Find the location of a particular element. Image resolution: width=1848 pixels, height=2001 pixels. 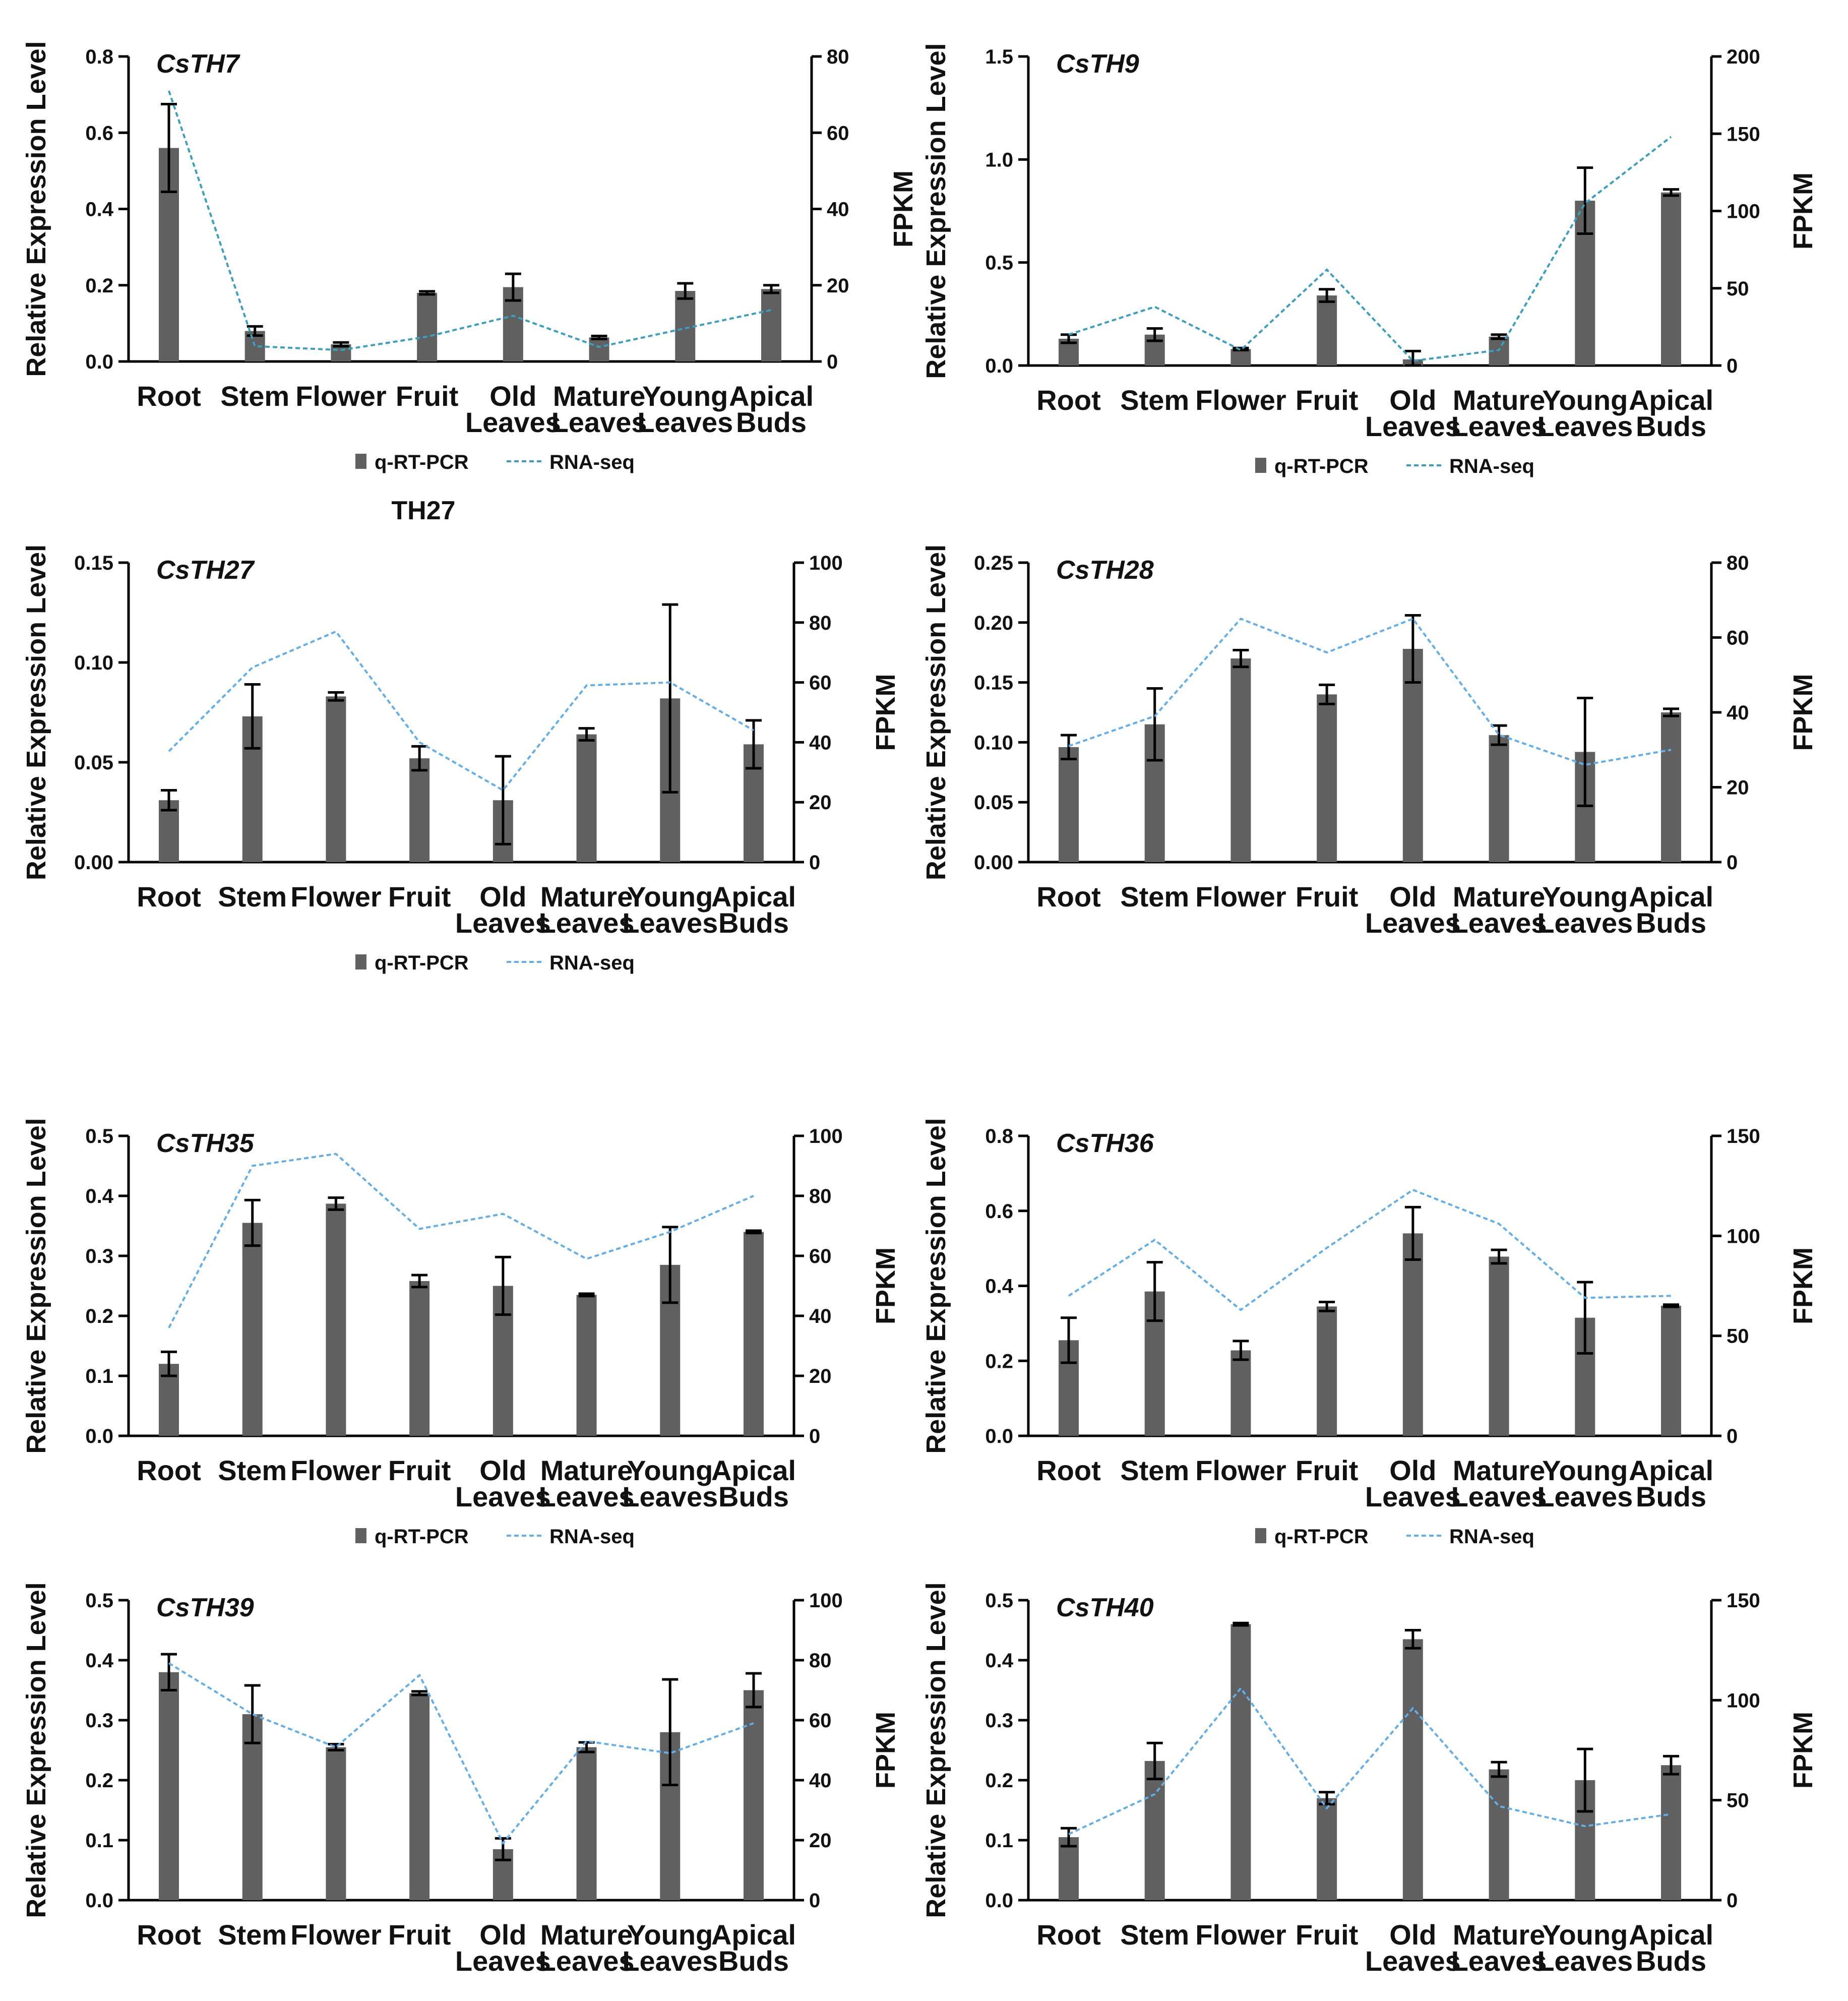

category-label-line: Fruit is located at coordinates (427, 396).